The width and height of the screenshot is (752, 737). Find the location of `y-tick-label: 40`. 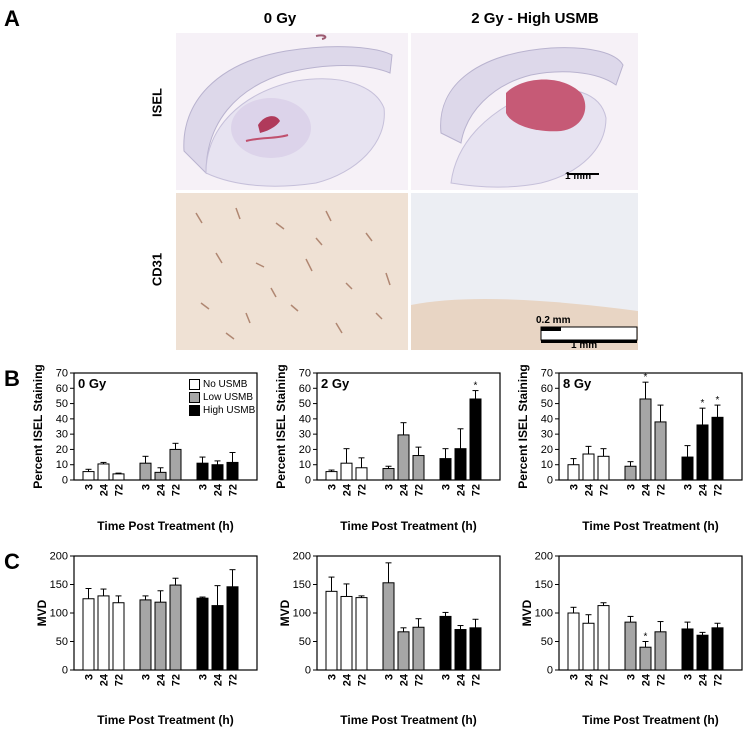

y-tick-label: 40 is located at coordinates (547, 419).